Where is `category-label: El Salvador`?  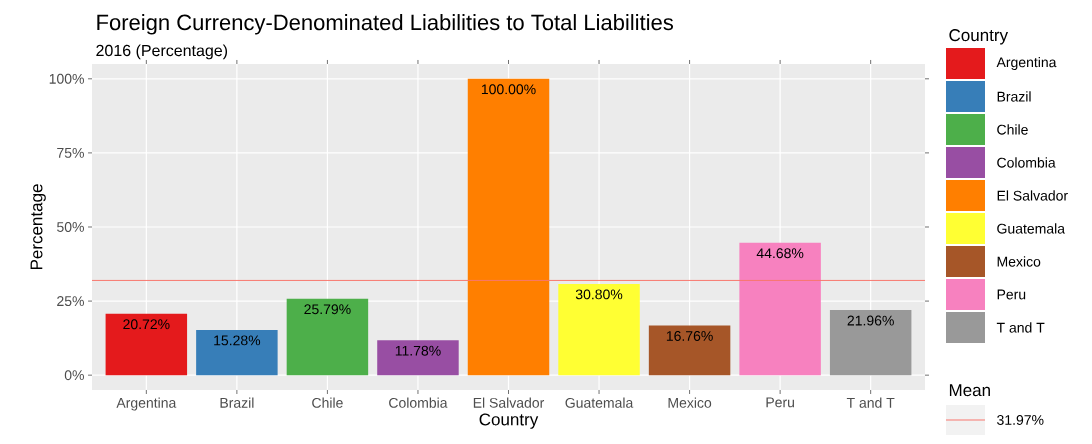
category-label: El Salvador is located at coordinates (1032, 195).